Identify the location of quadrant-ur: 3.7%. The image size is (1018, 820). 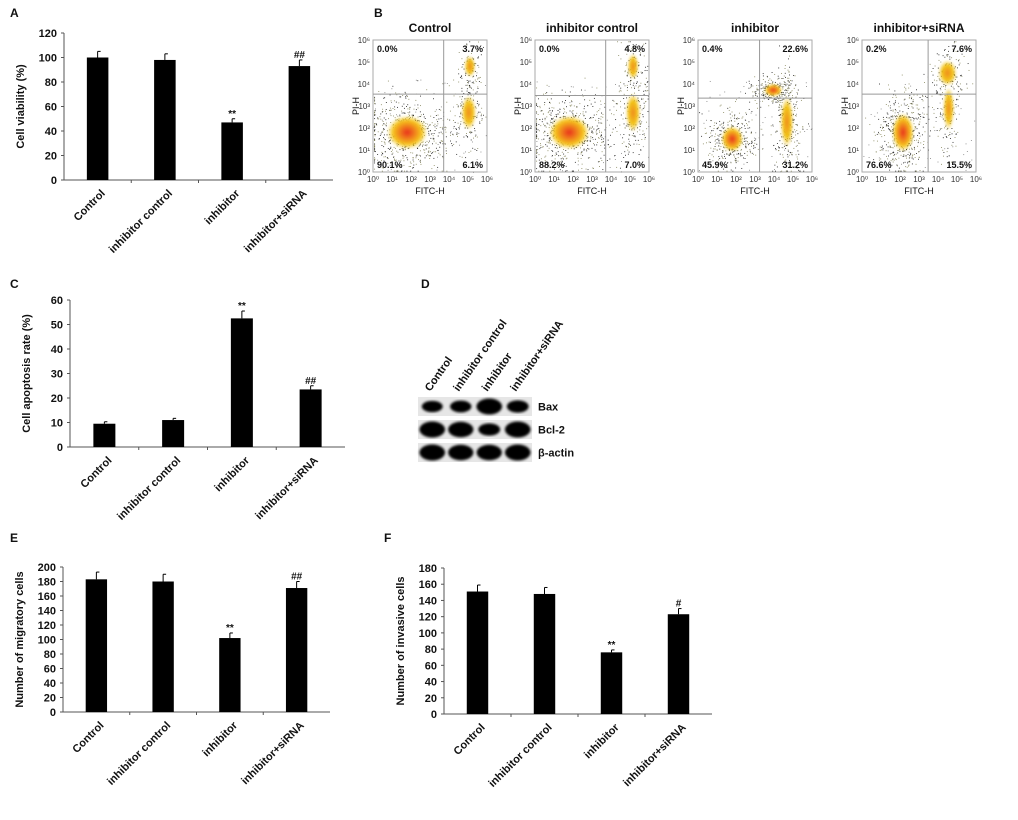
(472, 49).